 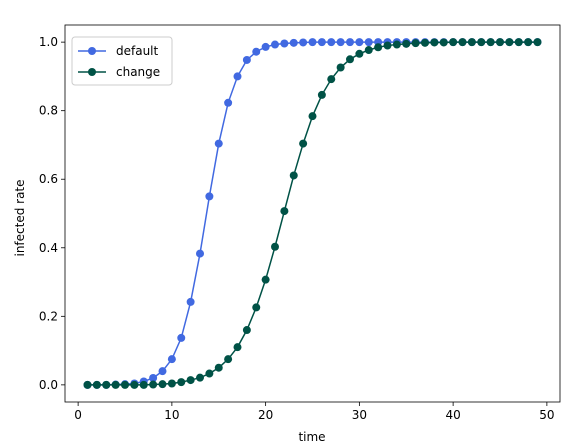 What do you see at coordinates (138, 72) in the screenshot?
I see `legend-label-change: change` at bounding box center [138, 72].